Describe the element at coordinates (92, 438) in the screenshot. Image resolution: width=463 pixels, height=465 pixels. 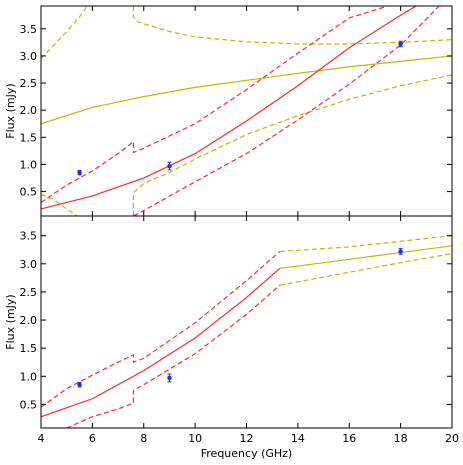
I see `x-tick-label: 6` at that location.